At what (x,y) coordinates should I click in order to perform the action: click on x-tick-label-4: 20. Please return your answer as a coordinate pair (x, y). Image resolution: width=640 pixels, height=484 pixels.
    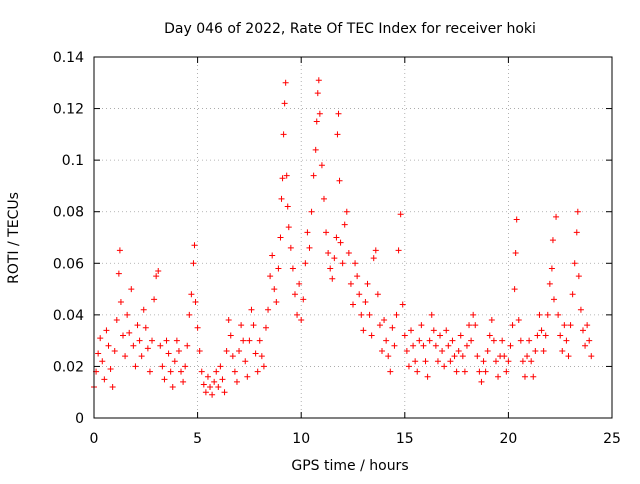
    Looking at the image, I should click on (508, 439).